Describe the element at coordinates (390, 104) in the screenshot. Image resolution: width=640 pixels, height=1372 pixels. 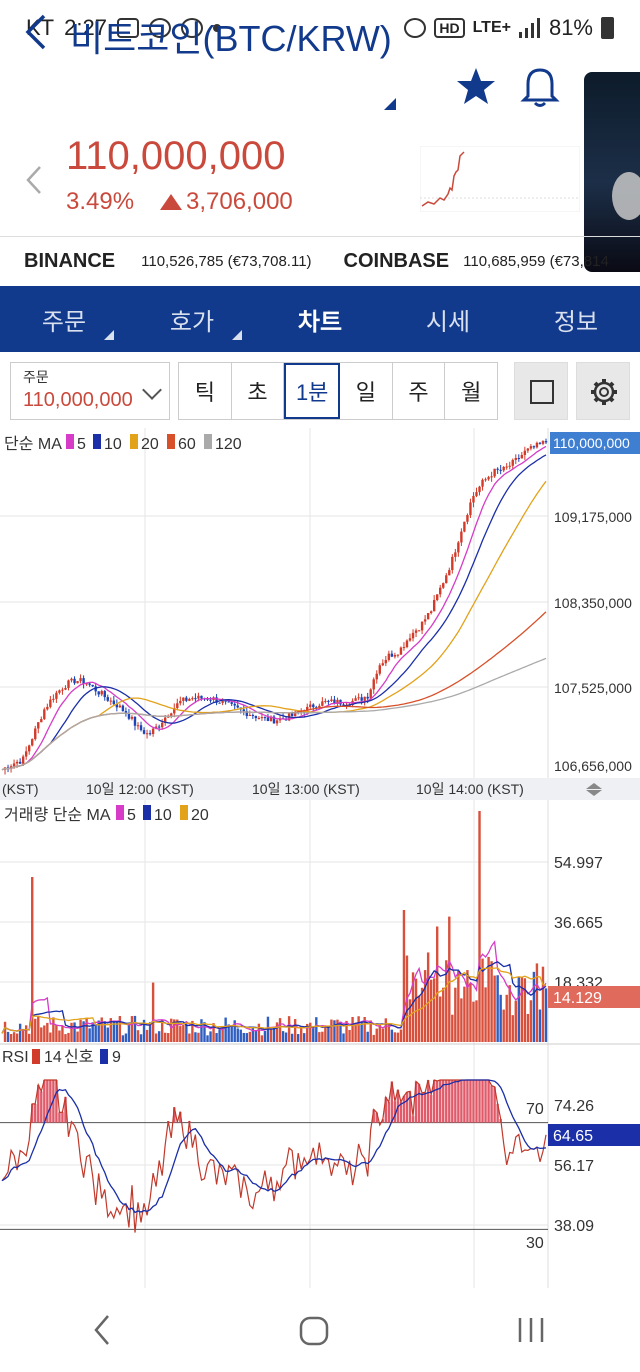
I see `coin-selector-indicator` at that location.